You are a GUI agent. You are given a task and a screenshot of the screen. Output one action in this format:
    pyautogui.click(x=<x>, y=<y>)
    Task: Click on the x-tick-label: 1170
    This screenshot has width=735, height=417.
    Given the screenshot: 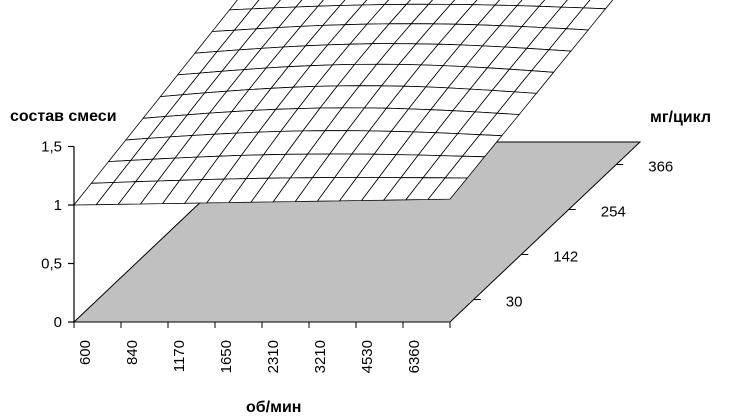 What is the action you would take?
    pyautogui.click(x=179, y=356)
    